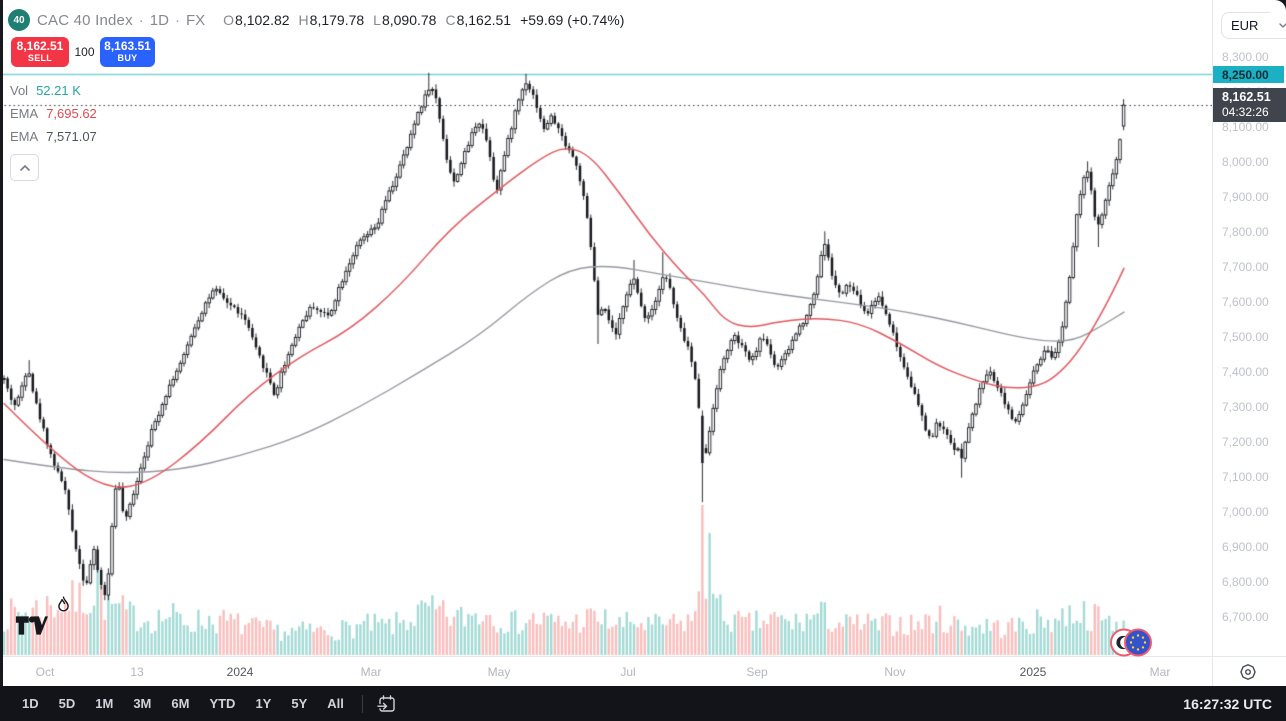 Image resolution: width=1286 pixels, height=721 pixels. I want to click on ohlc-value: 8,102.82, so click(262, 20).